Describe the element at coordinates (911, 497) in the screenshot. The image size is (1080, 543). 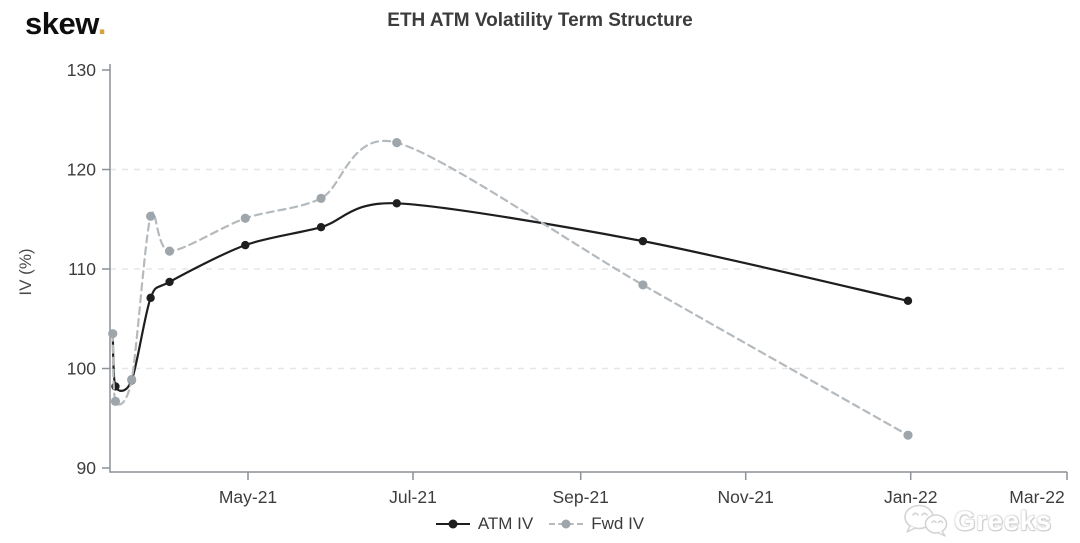
I see `x-tick-label-Jan-22: Jan-22` at that location.